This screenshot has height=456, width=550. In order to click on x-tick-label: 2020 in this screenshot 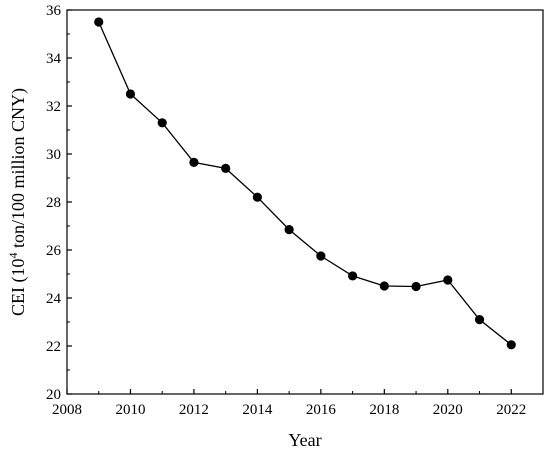, I will do `click(448, 410)`.